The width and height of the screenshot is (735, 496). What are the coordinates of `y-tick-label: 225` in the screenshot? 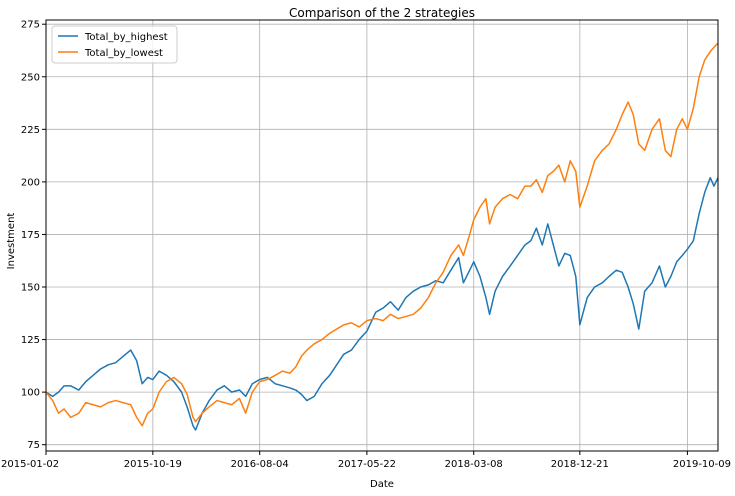 It's located at (30, 130).